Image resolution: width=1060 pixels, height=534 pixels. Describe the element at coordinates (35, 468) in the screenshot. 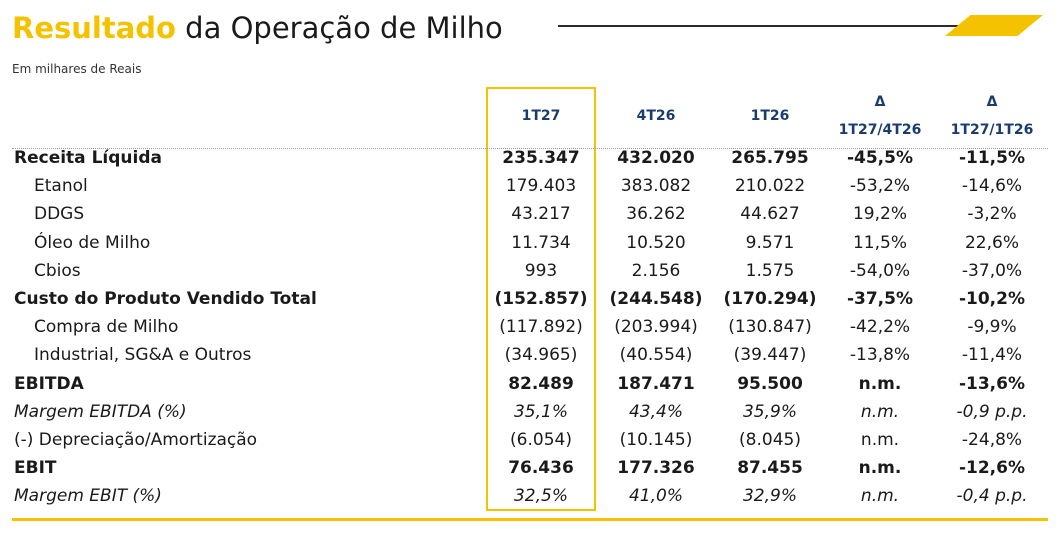

I see `row-label: EBIT` at that location.